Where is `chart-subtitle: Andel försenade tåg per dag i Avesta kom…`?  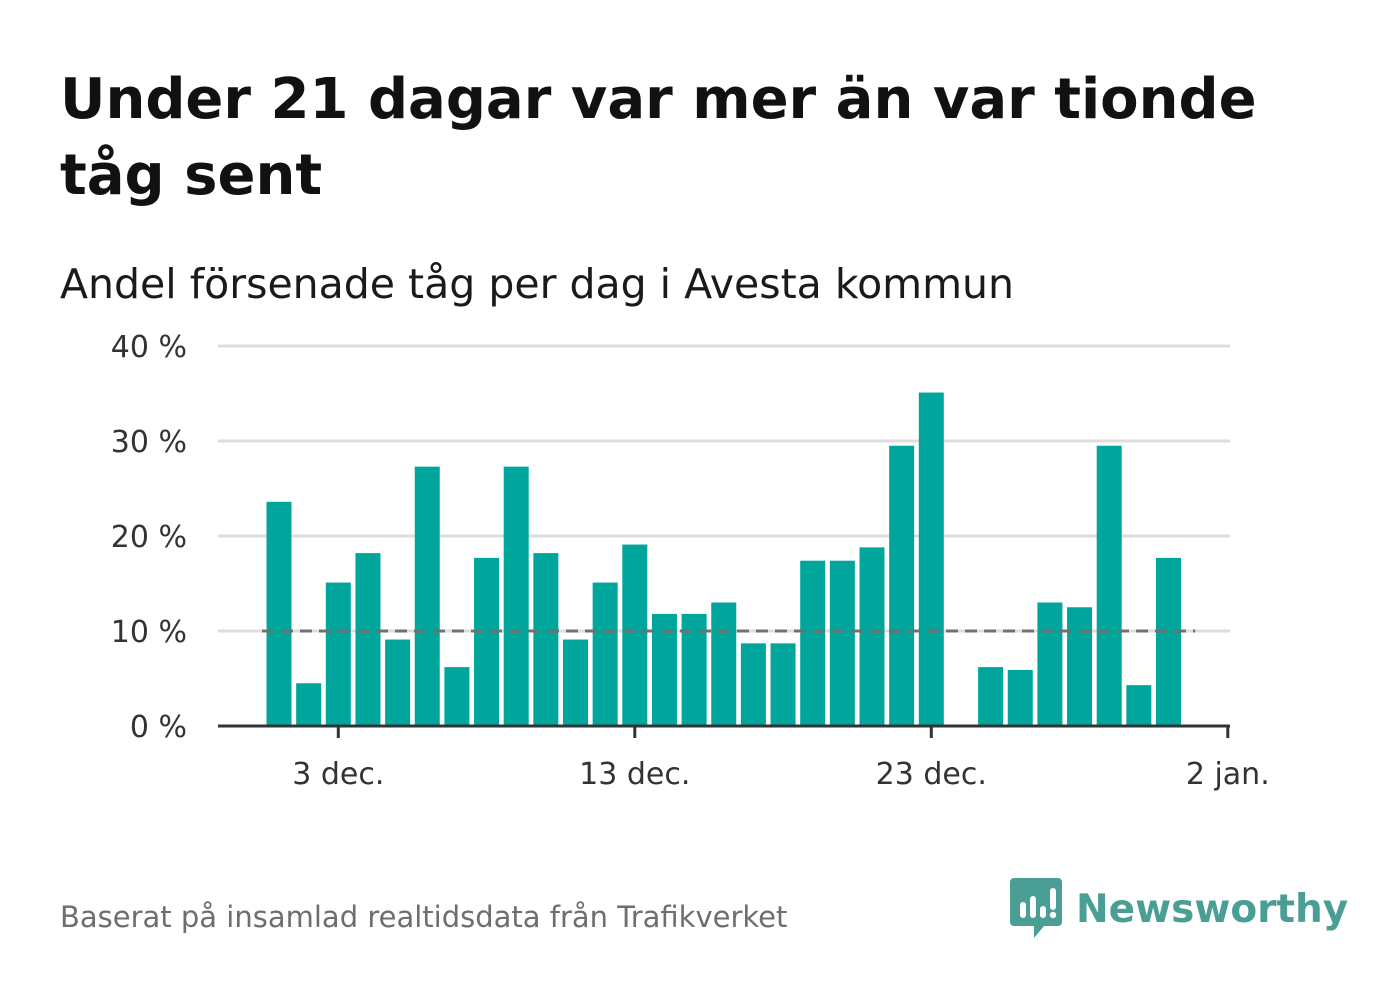 chart-subtitle: Andel försenade tåg per dag i Avesta kom… is located at coordinates (537, 284).